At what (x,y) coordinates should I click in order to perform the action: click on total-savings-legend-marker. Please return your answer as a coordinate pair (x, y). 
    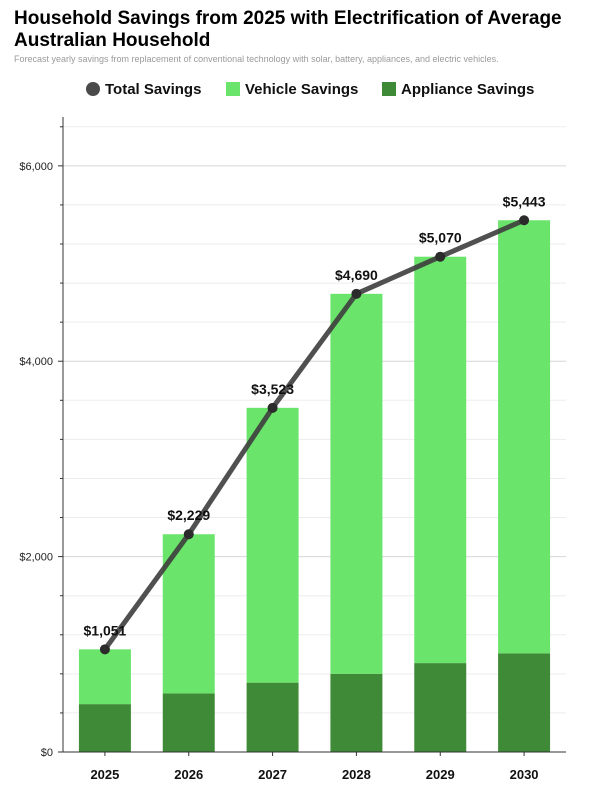
    Looking at the image, I should click on (93, 89).